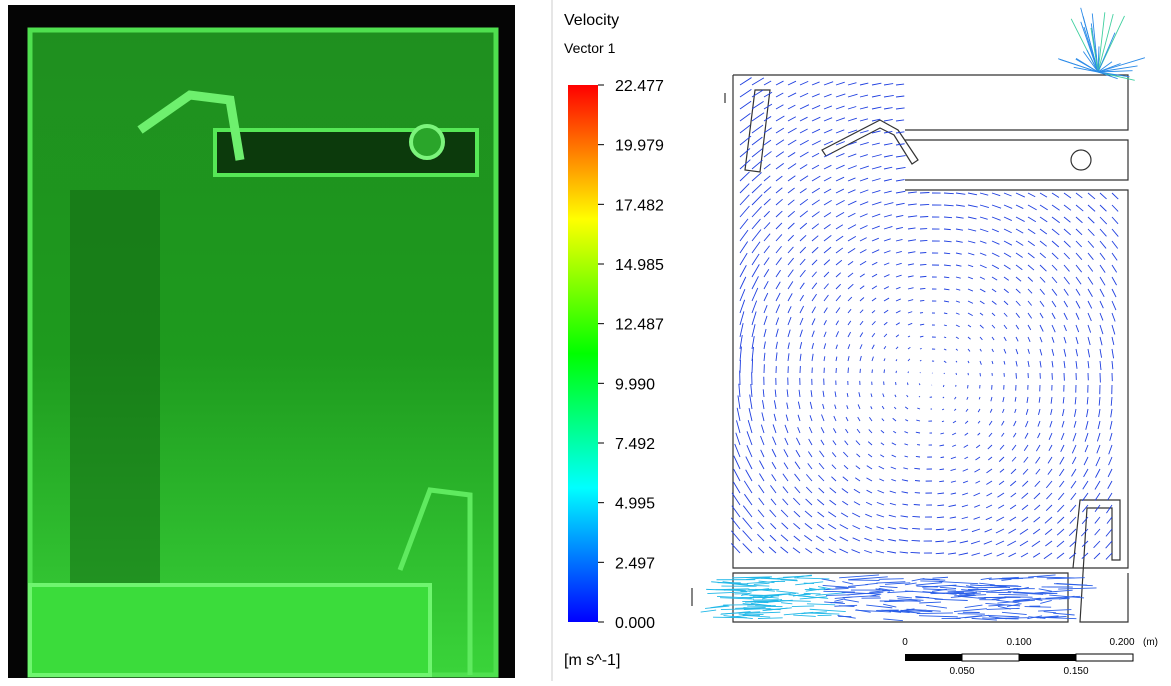 The height and width of the screenshot is (686, 1171). I want to click on scale-label: 0.150, so click(1075, 671).